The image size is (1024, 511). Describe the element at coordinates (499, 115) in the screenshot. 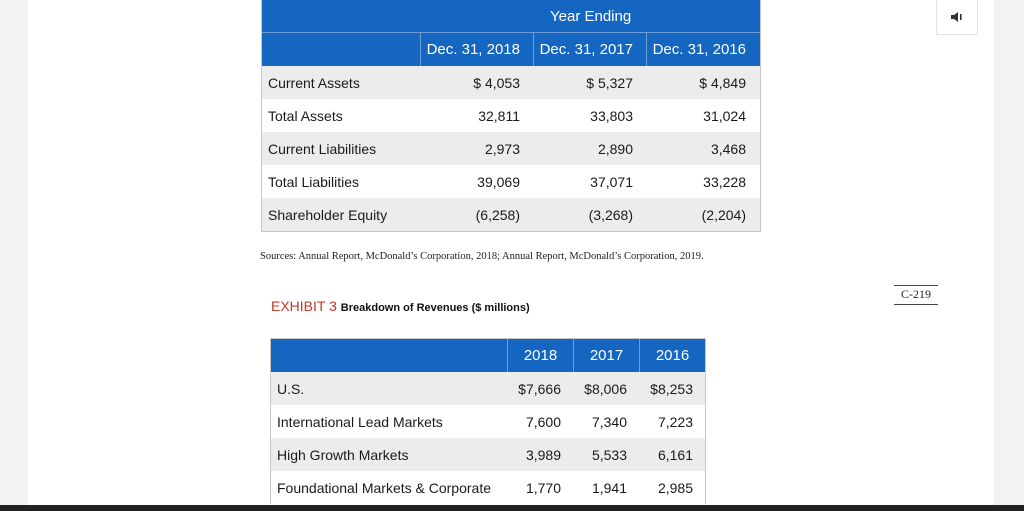

I see `cell: 32,811` at that location.